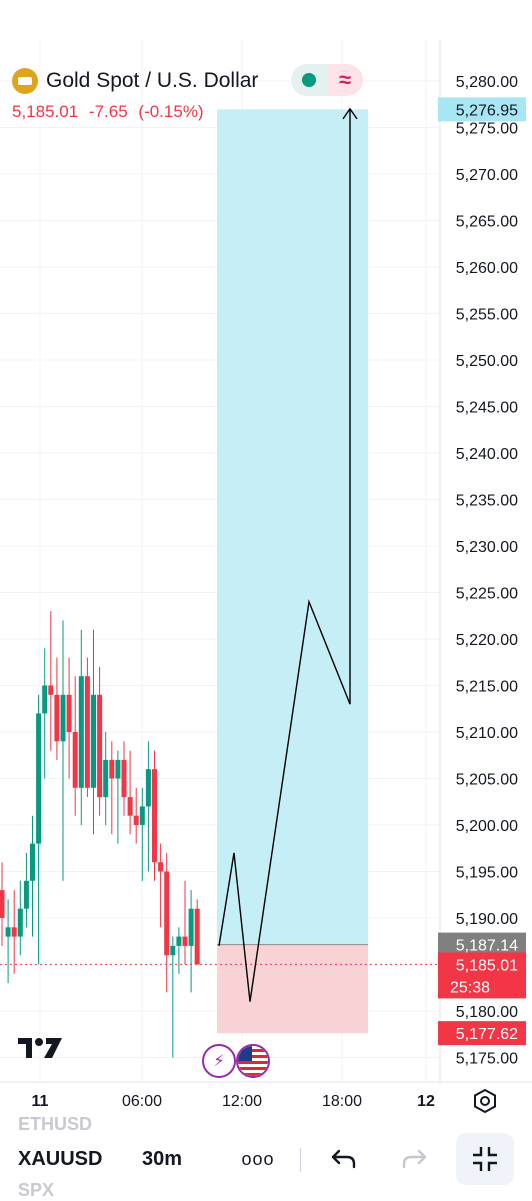 The image size is (532, 1201). Describe the element at coordinates (344, 1158) in the screenshot. I see `undo-icon` at that location.